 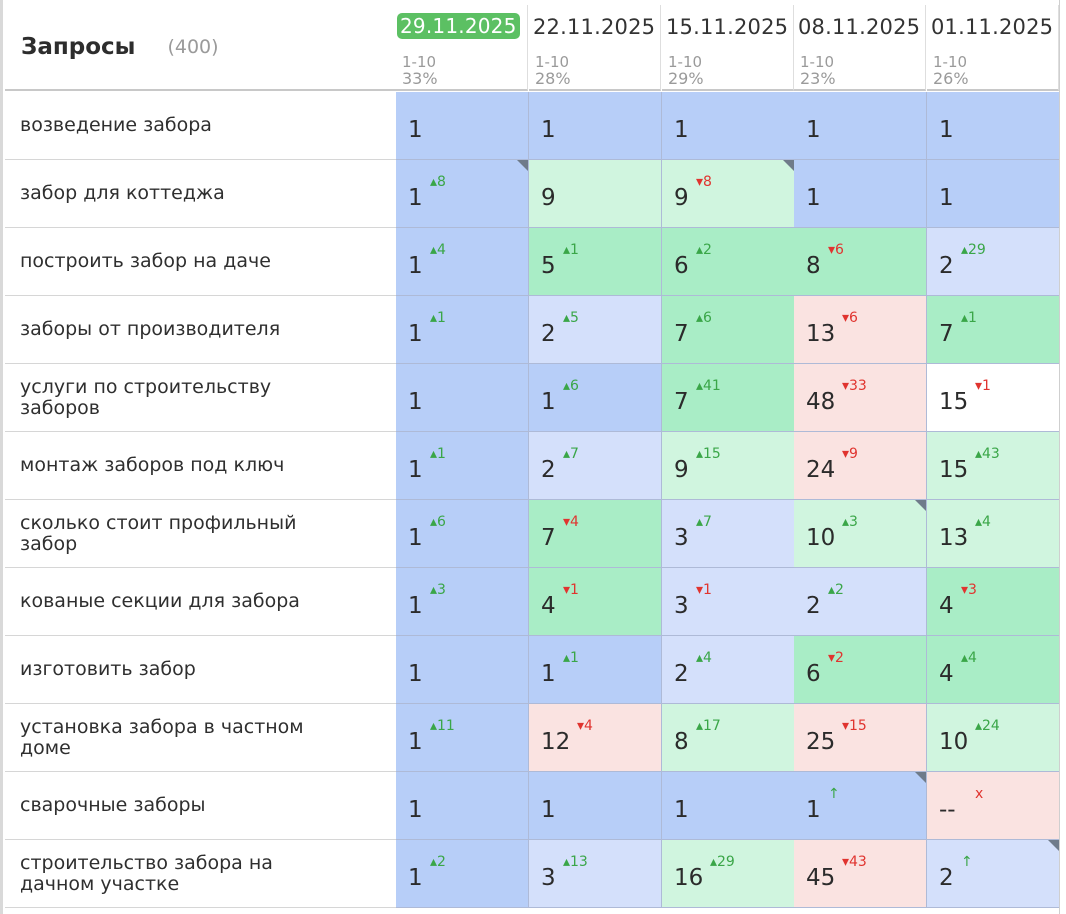 I want to click on position-change: ▴24, so click(x=987, y=726).